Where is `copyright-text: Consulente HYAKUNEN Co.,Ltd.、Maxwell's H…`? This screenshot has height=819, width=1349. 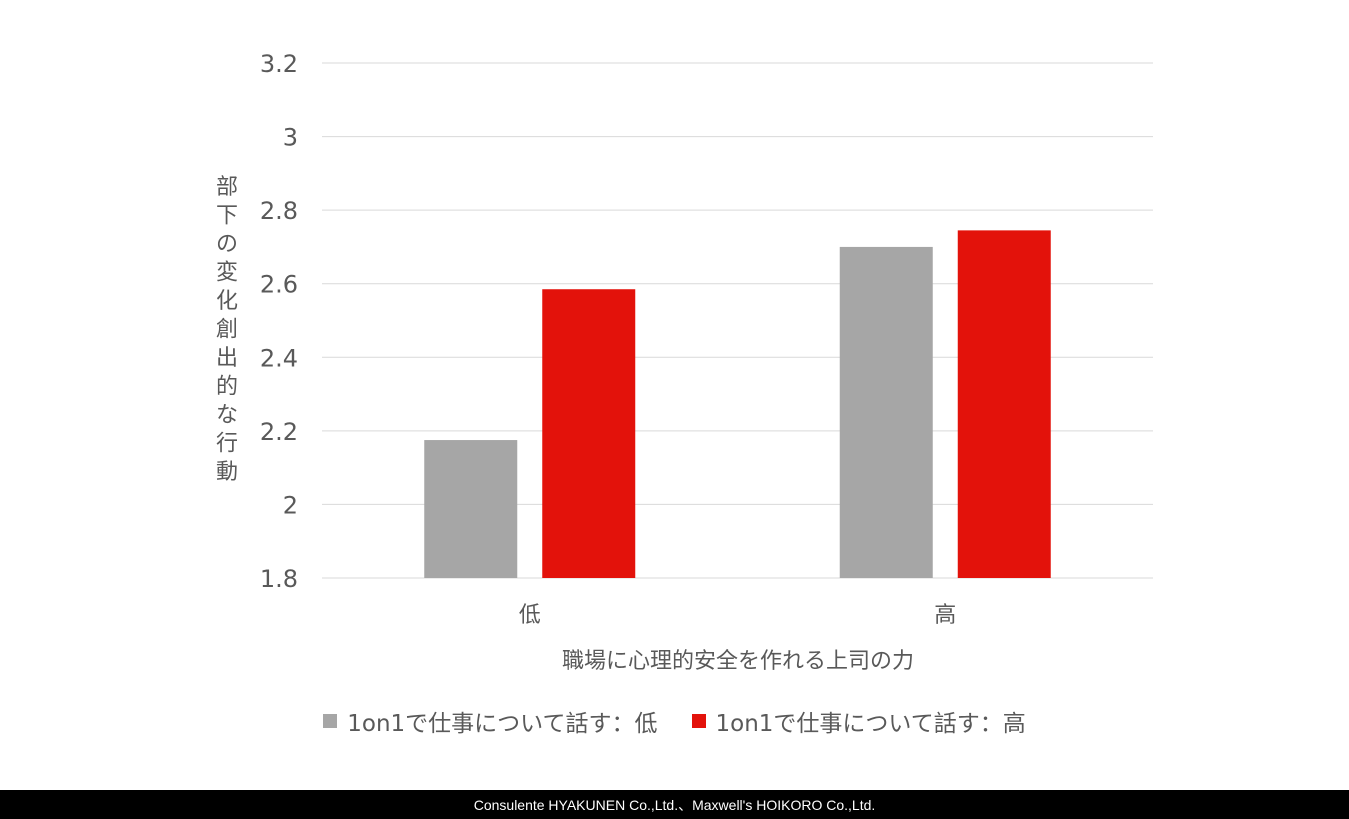 copyright-text: Consulente HYAKUNEN Co.,Ltd.、Maxwell's H… is located at coordinates (674, 804).